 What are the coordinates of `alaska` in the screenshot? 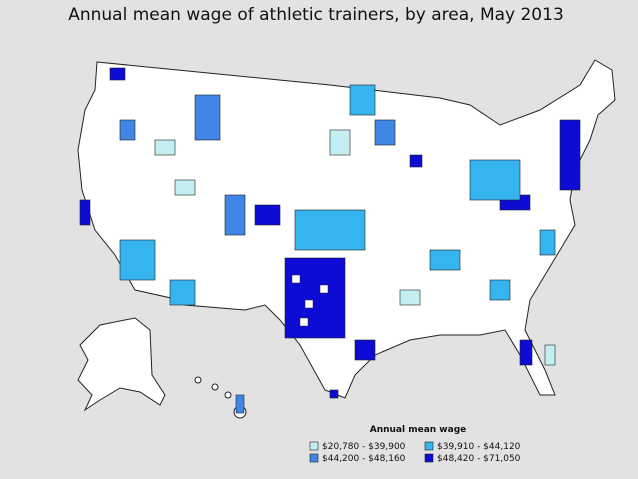 It's located at (121, 364).